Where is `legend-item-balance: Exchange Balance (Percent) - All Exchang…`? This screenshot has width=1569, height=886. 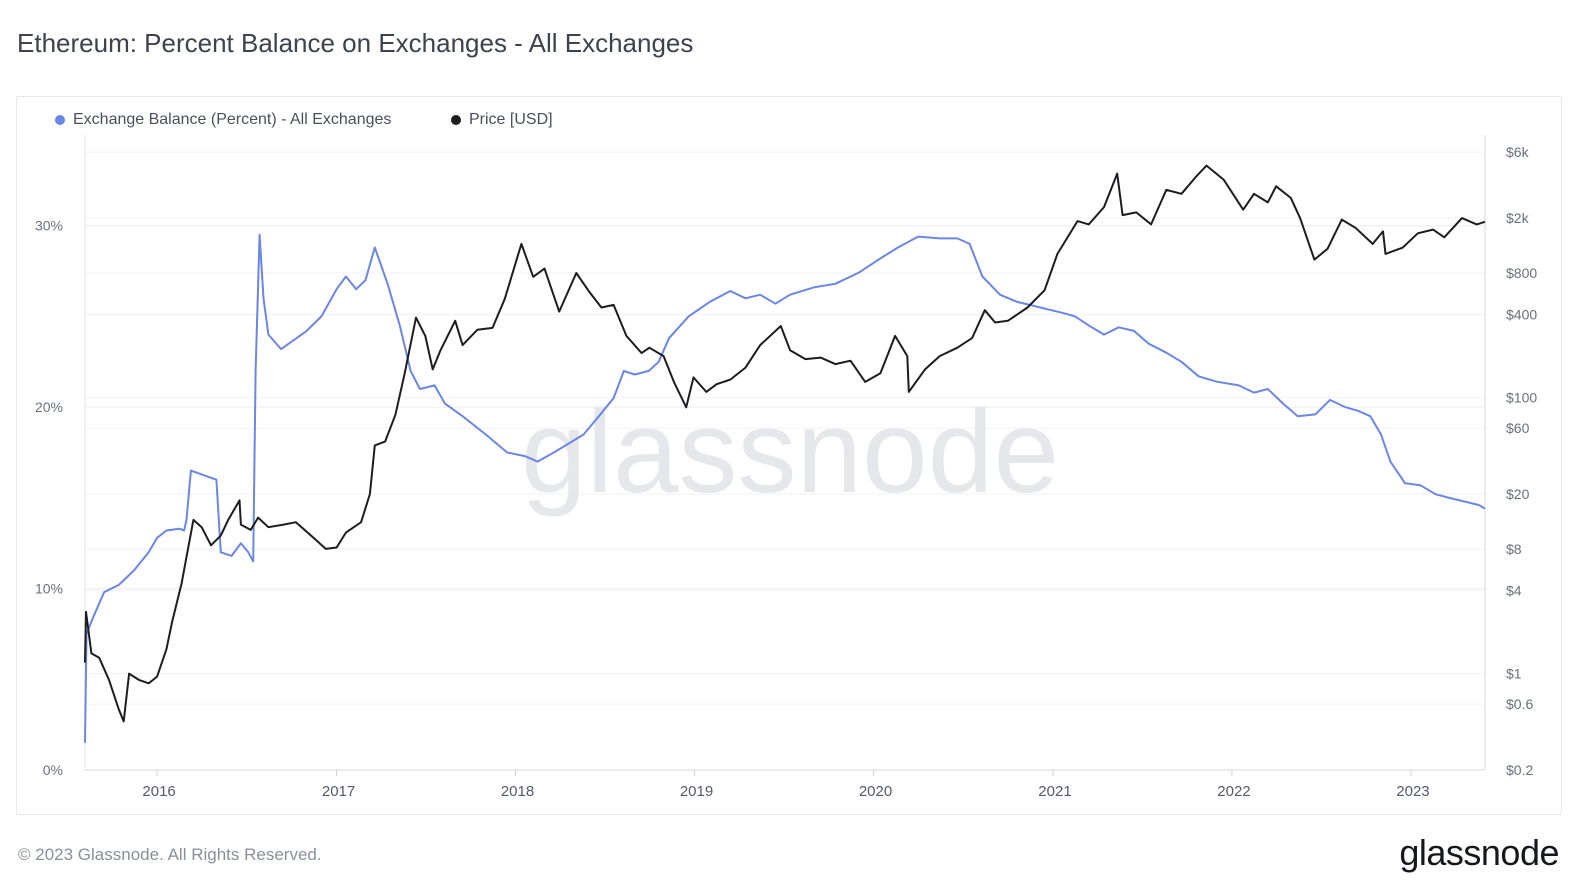 legend-item-balance: Exchange Balance (Percent) - All Exchang… is located at coordinates (223, 120).